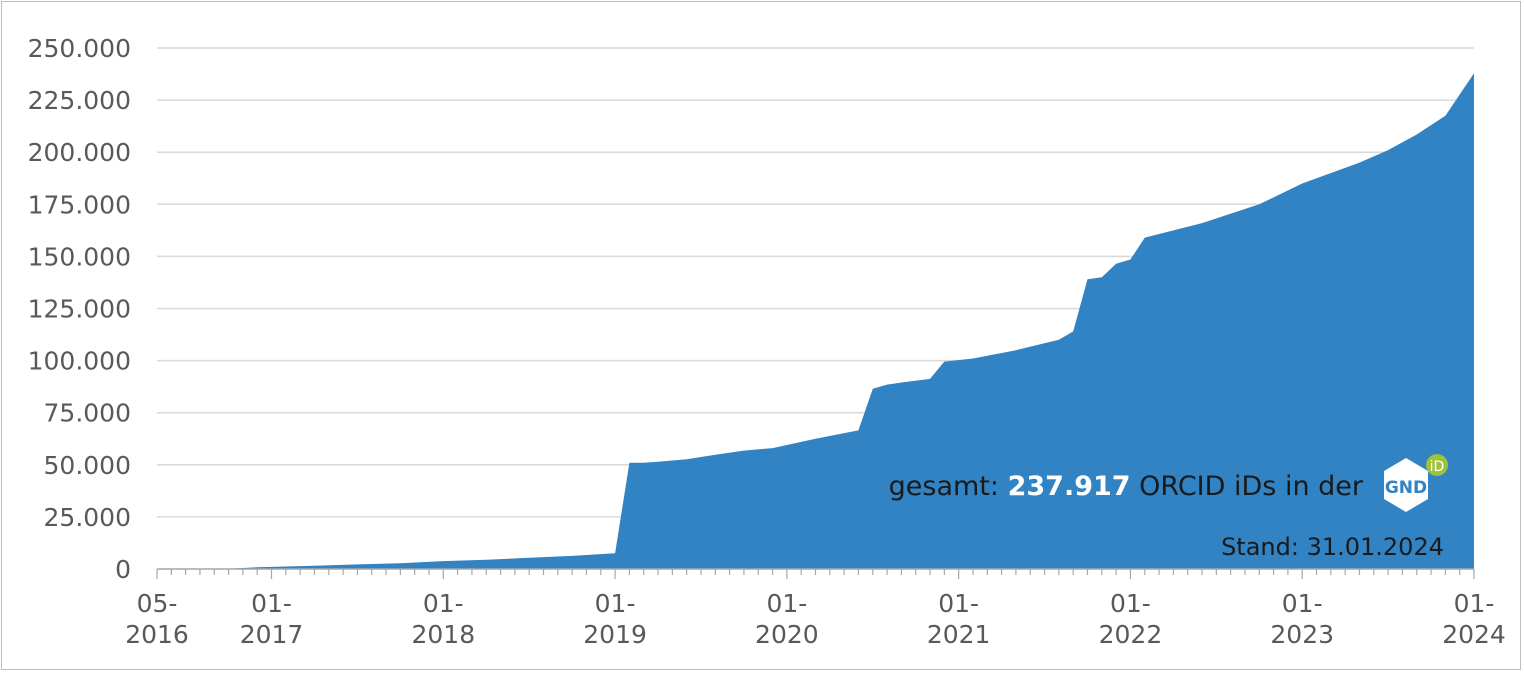 The width and height of the screenshot is (1524, 673). What do you see at coordinates (1332, 547) in the screenshot?
I see `stand-date: Stand: 31.01.2024` at bounding box center [1332, 547].